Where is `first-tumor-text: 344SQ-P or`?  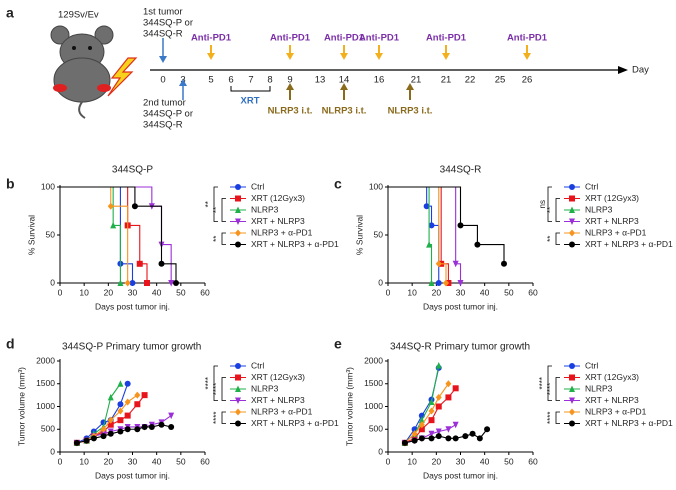 first-tumor-text: 344SQ-P or is located at coordinates (168, 23).